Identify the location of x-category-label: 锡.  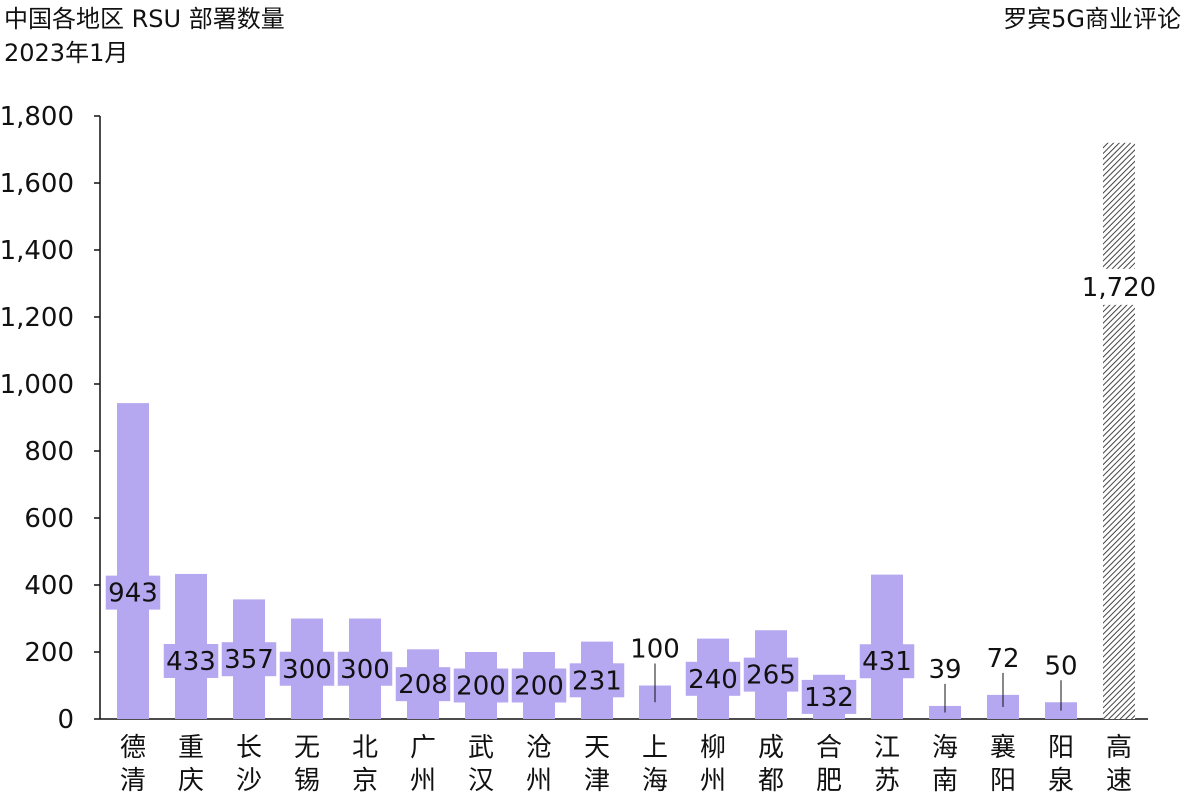
(307, 780).